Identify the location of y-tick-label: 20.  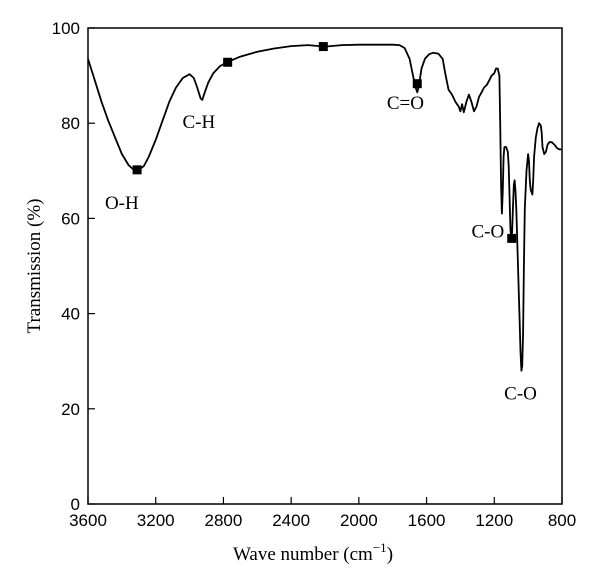
(70, 409).